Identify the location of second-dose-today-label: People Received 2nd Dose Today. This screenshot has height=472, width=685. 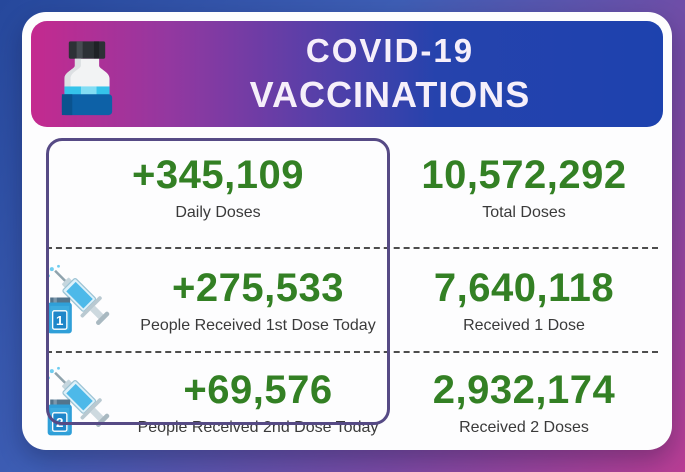
(258, 427).